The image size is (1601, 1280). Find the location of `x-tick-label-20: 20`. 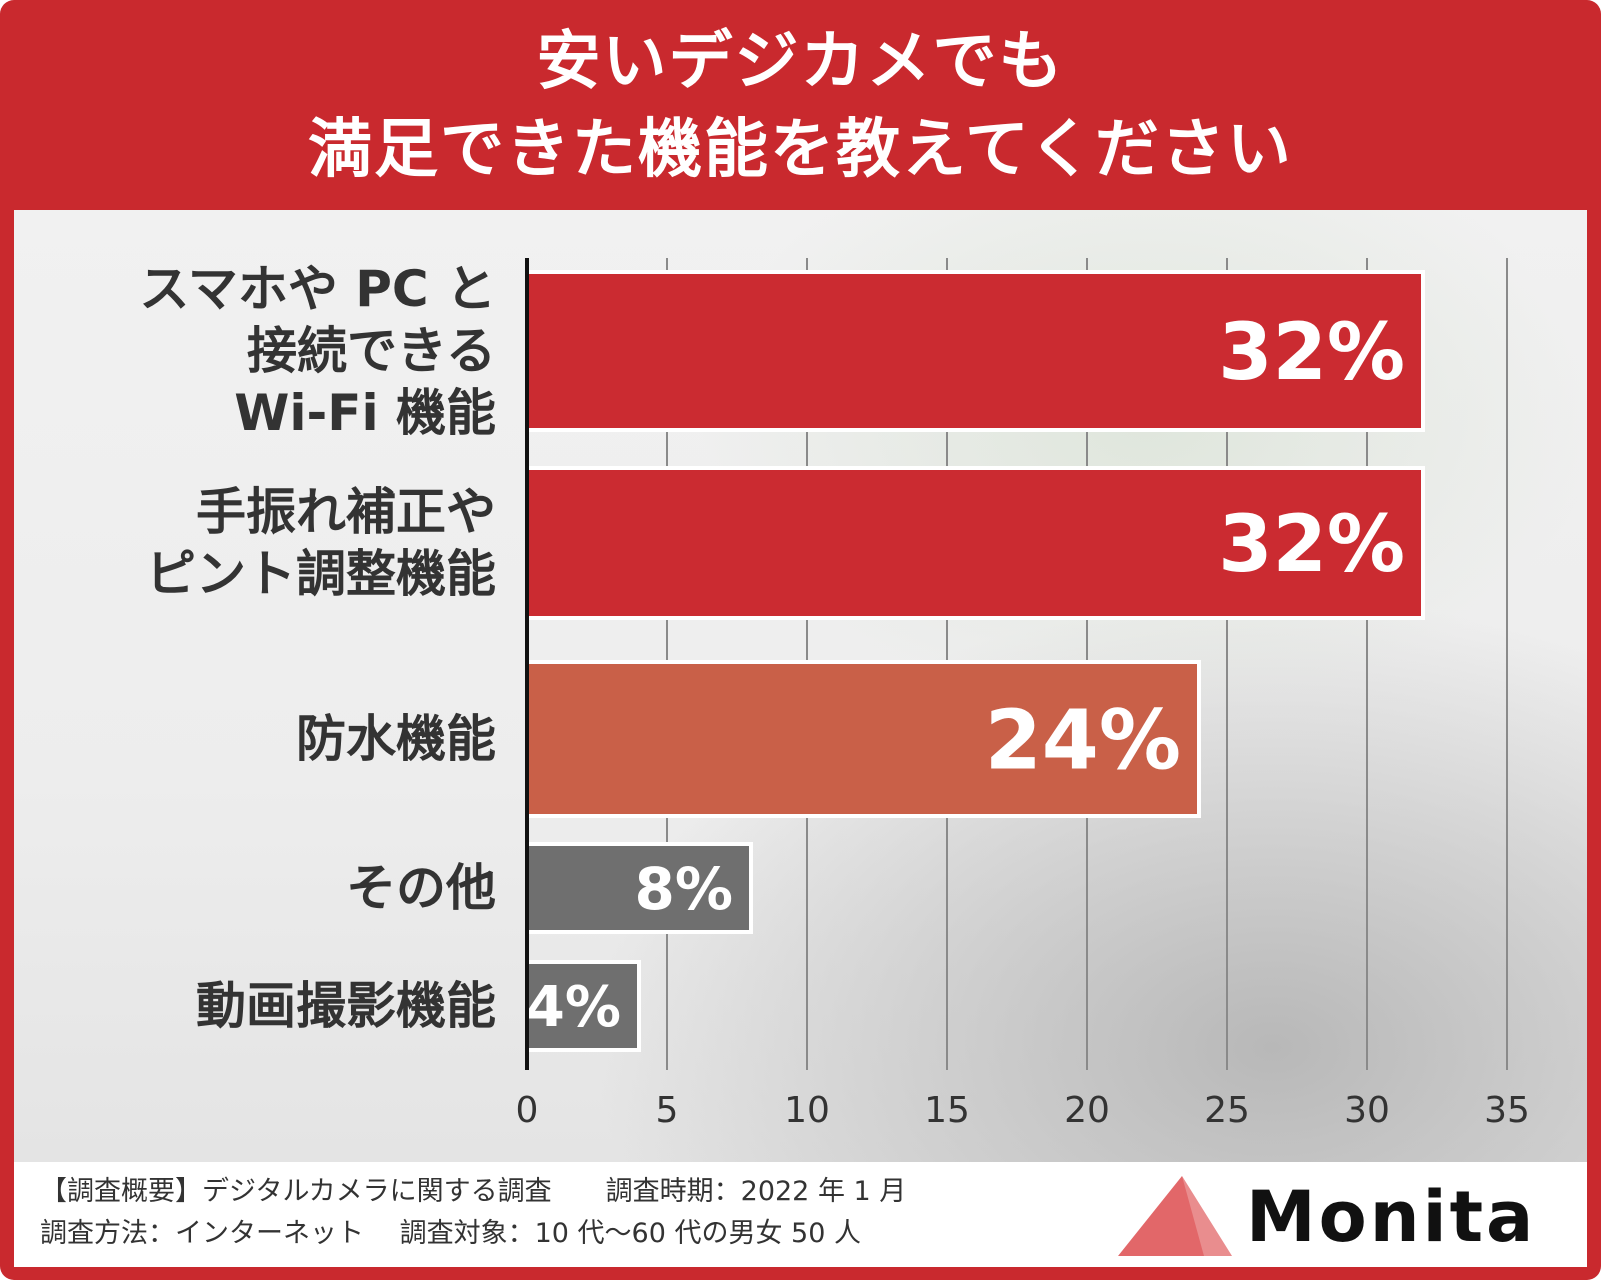

x-tick-label-20: 20 is located at coordinates (1087, 1110).